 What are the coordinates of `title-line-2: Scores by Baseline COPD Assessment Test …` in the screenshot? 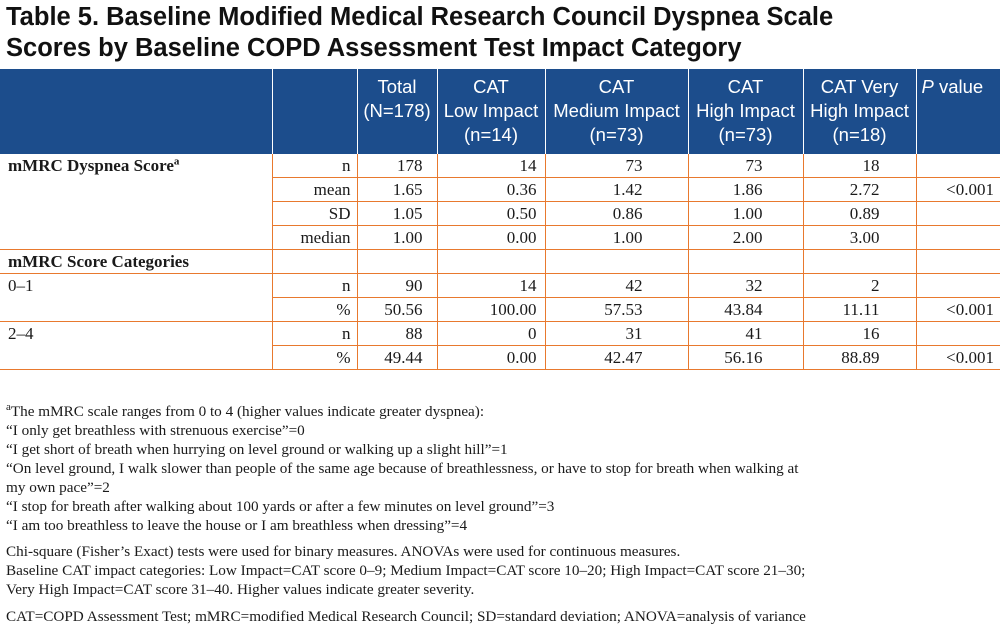 It's located at (374, 48).